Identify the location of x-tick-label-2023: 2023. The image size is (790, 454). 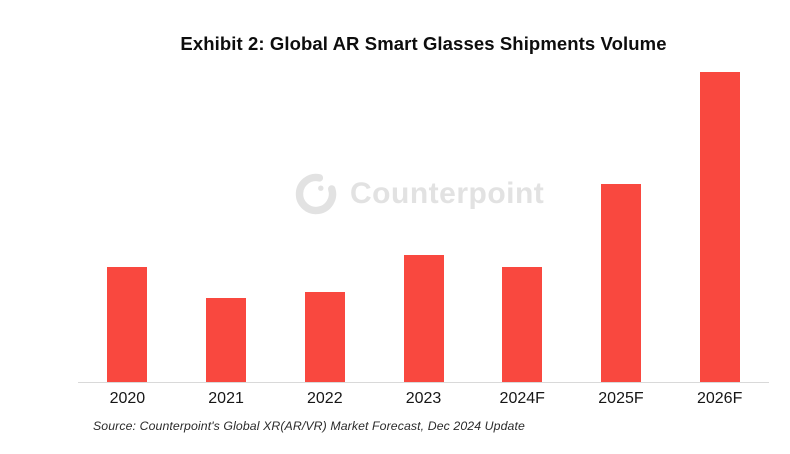
(423, 398).